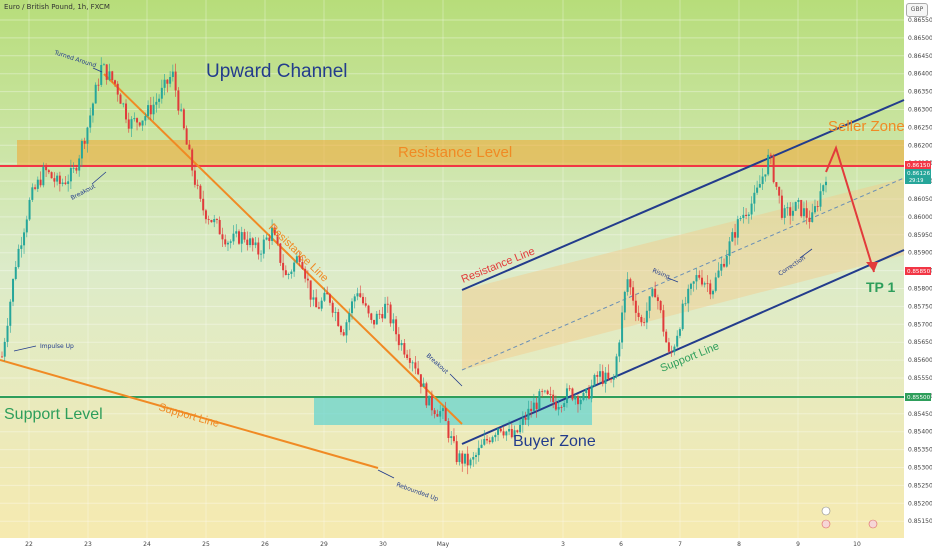 The width and height of the screenshot is (932, 550). What do you see at coordinates (920, 20) in the screenshot?
I see `y-tick-label: 0.86550` at bounding box center [920, 20].